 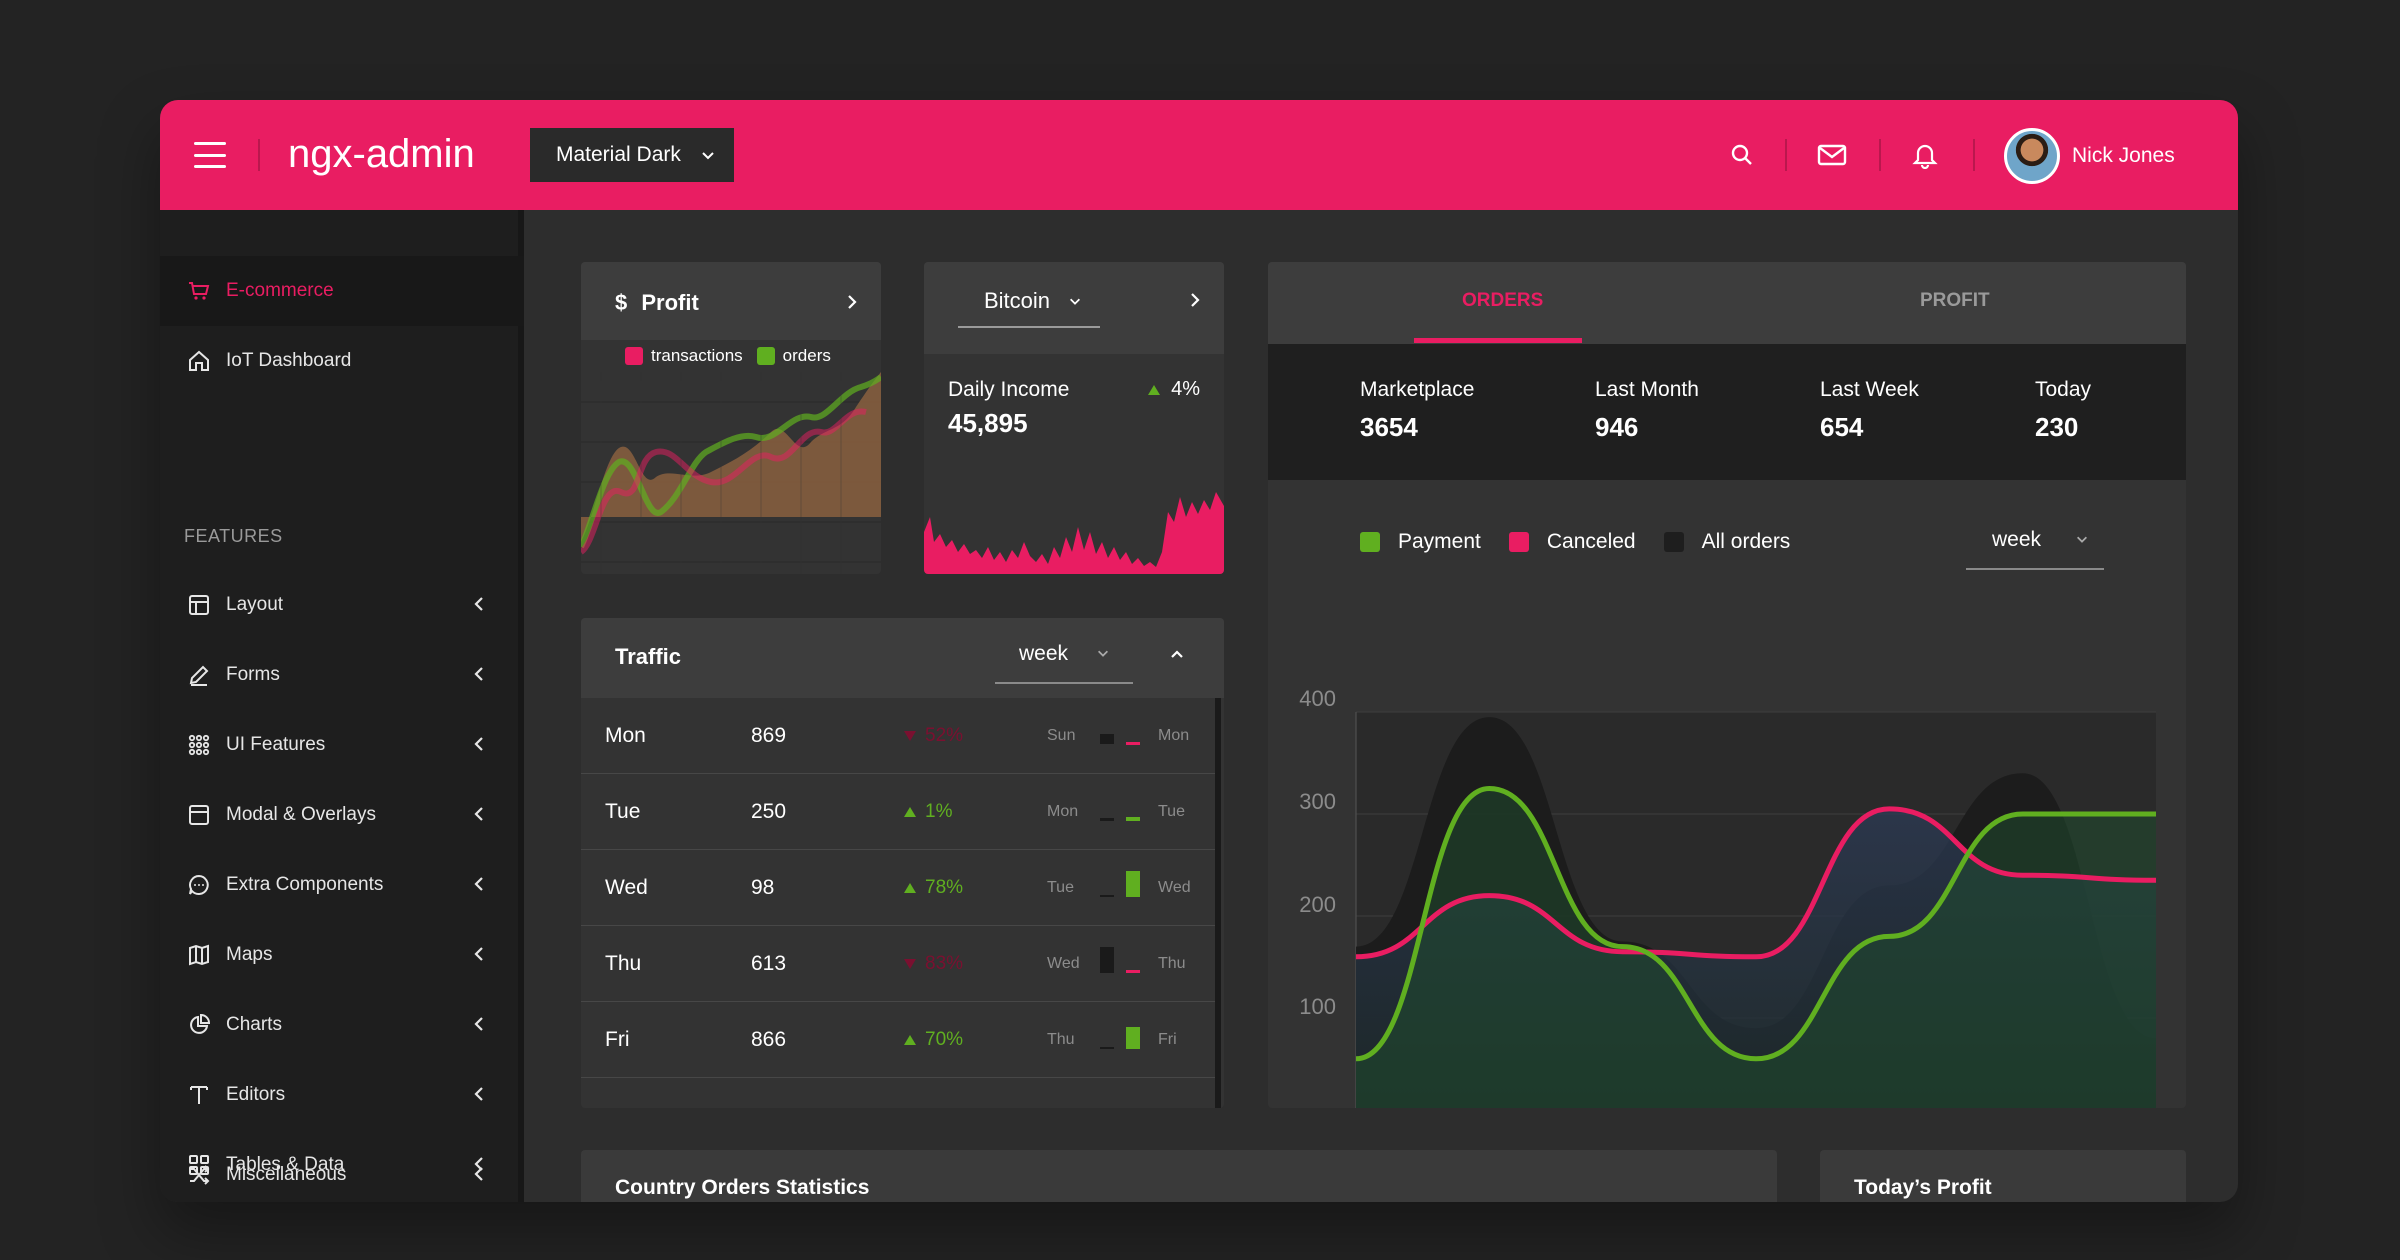 What do you see at coordinates (769, 735) in the screenshot?
I see `traffic-value: 869` at bounding box center [769, 735].